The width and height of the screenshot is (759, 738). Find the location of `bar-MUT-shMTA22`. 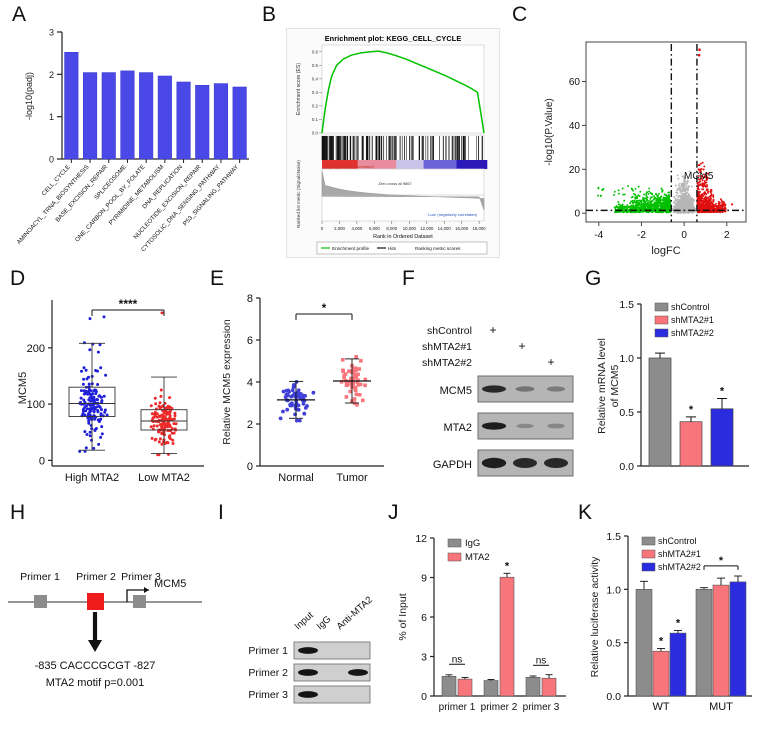

bar-MUT-shMTA22 is located at coordinates (738, 639).